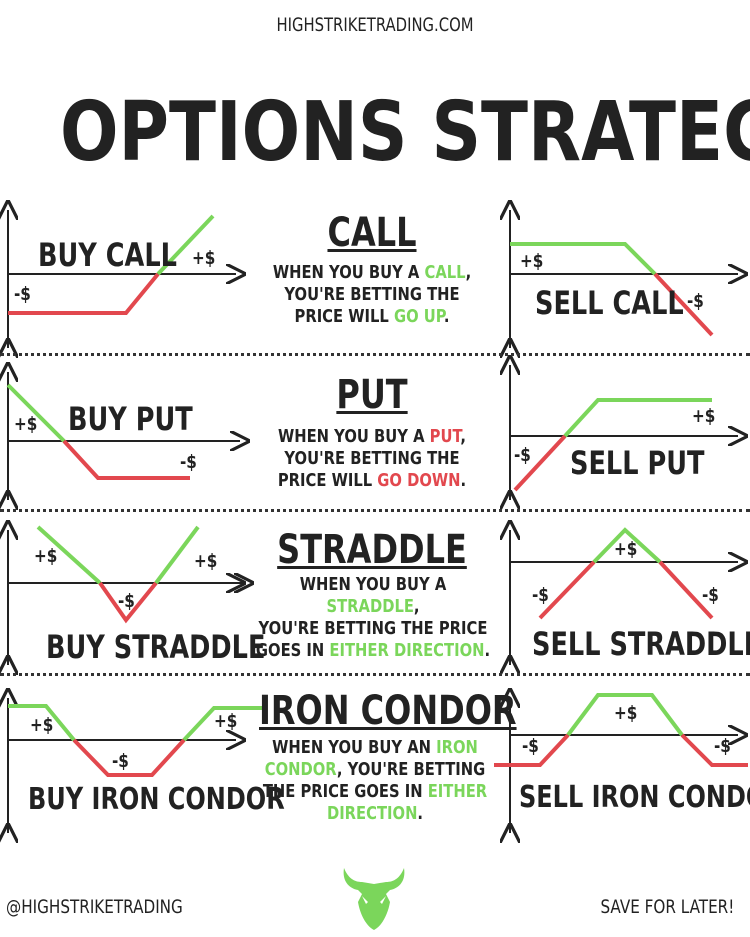  I want to click on buy-put-diagram, so click(124, 436).